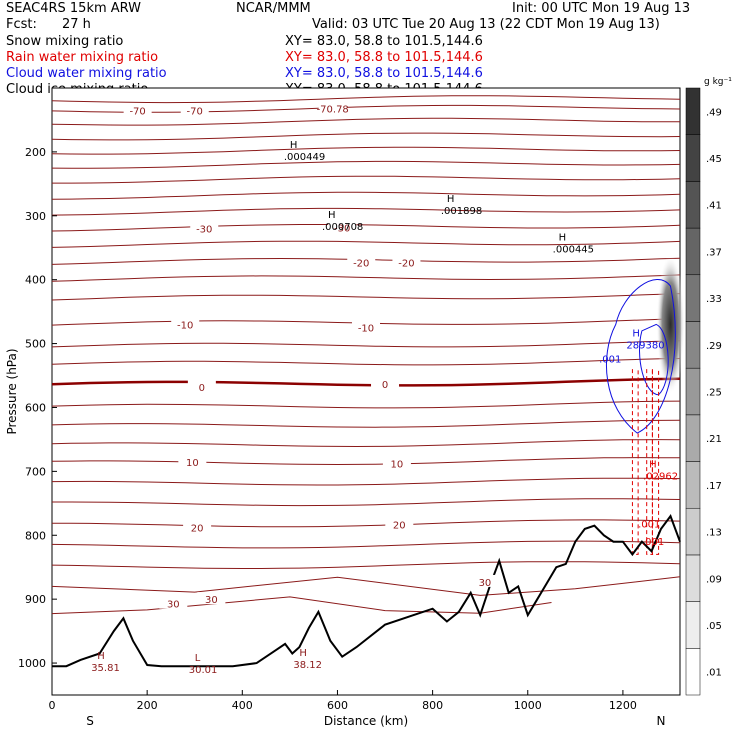  What do you see at coordinates (21, 24) in the screenshot?
I see `forecast-label: Fcst:` at bounding box center [21, 24].